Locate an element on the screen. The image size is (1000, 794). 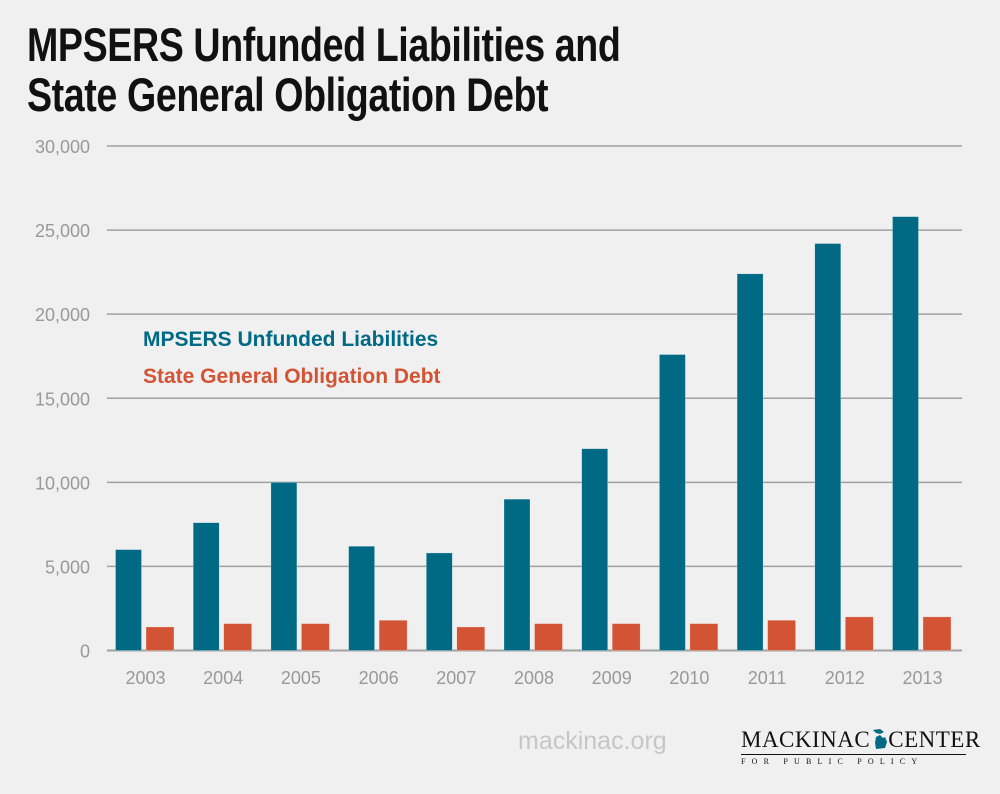
title-line-2: State General Obligation Debt is located at coordinates (288, 94).